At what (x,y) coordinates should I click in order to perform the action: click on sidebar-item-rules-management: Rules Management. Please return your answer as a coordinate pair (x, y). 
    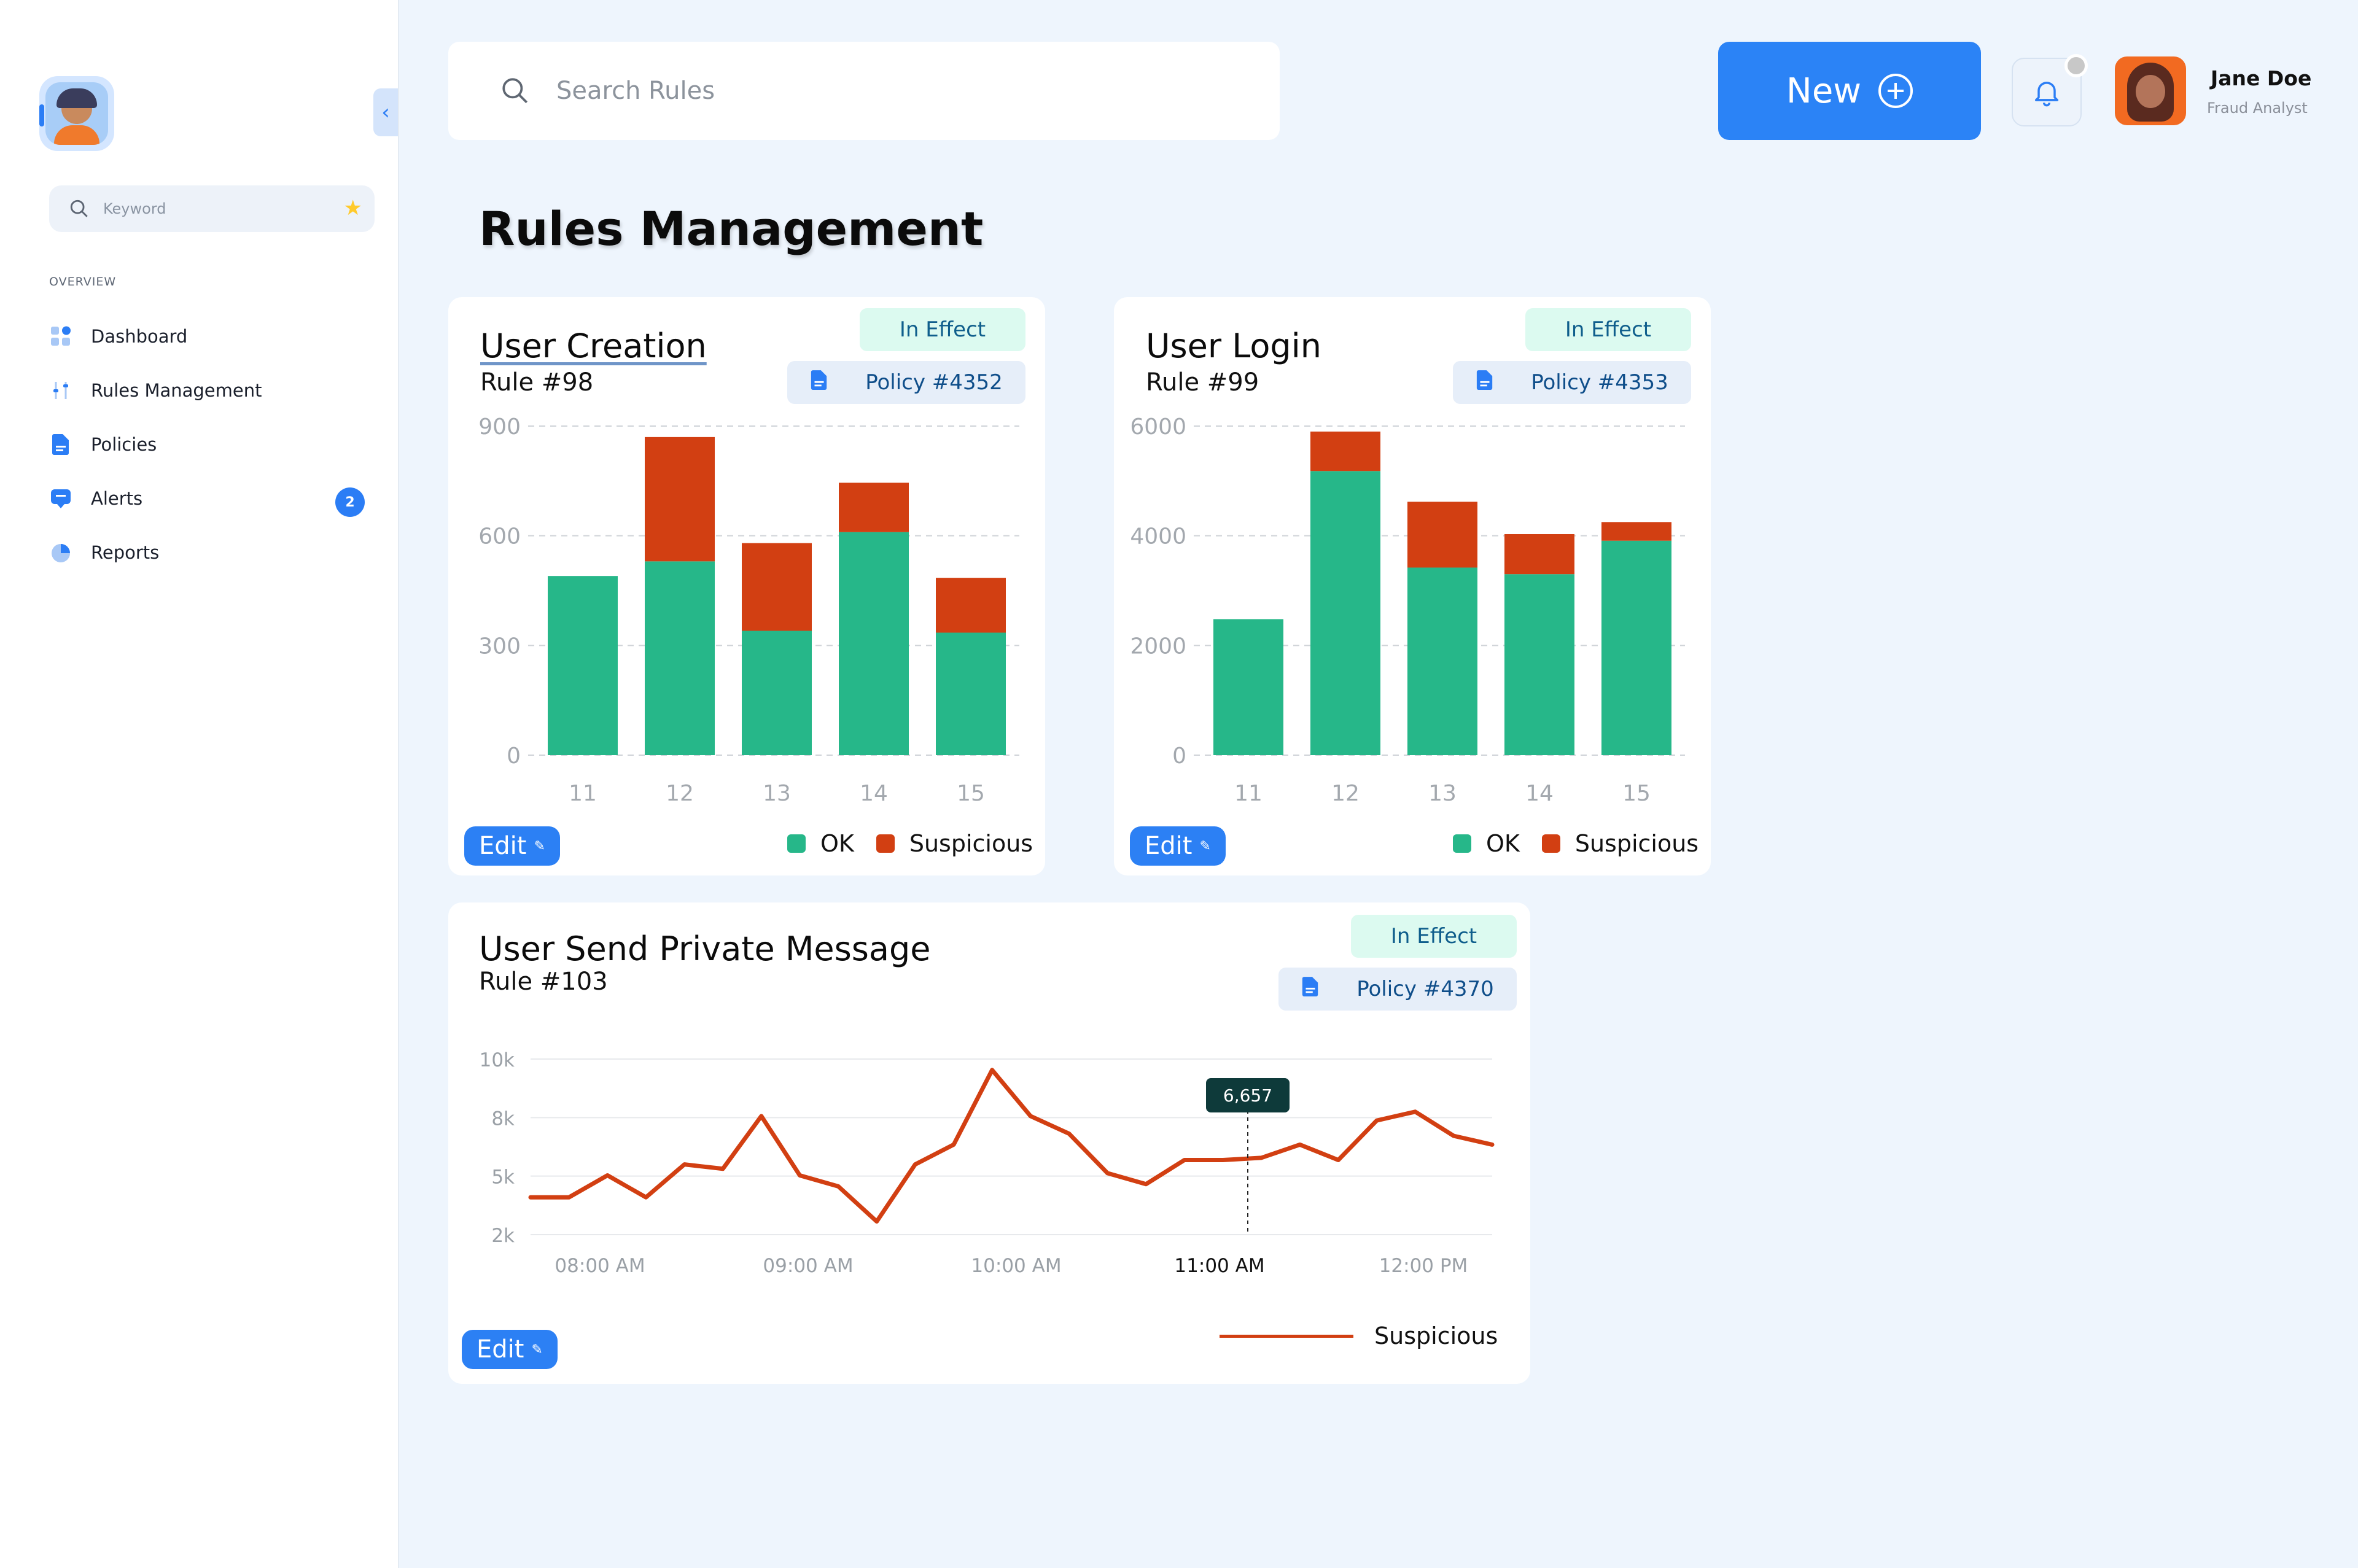
    Looking at the image, I should click on (208, 390).